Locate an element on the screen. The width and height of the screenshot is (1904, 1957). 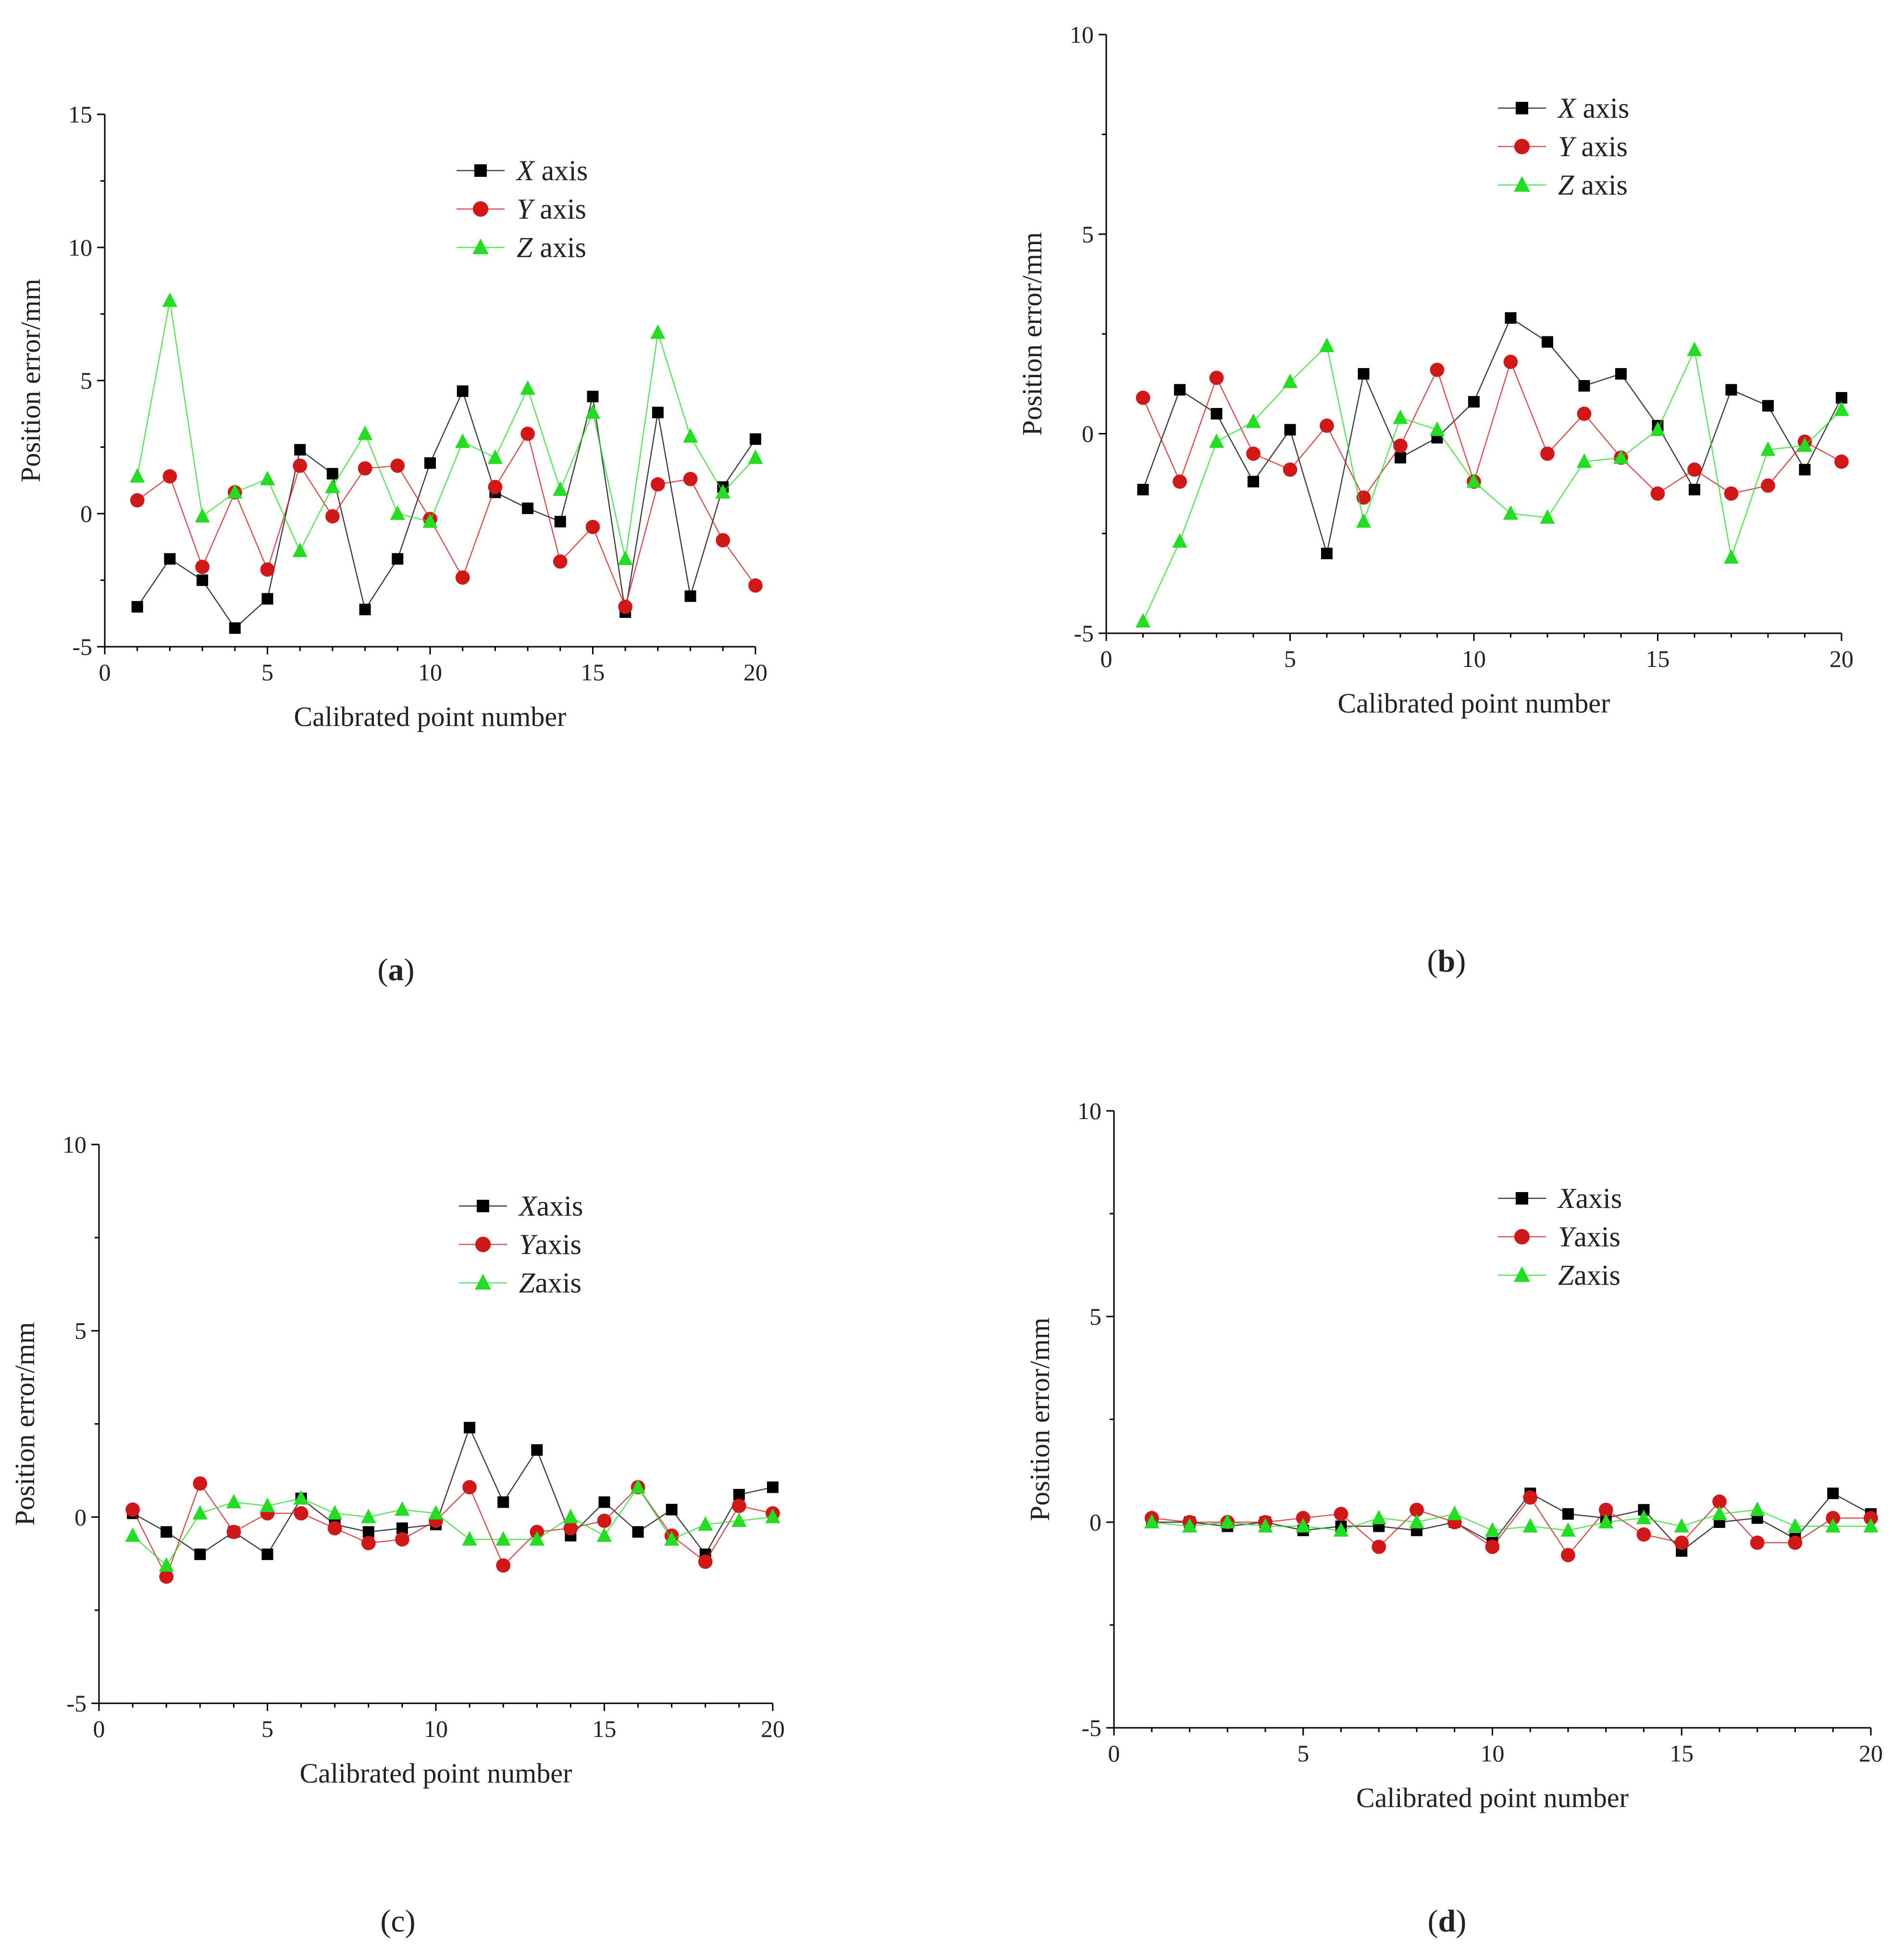
y-tick-label: 15 is located at coordinates (80, 114).